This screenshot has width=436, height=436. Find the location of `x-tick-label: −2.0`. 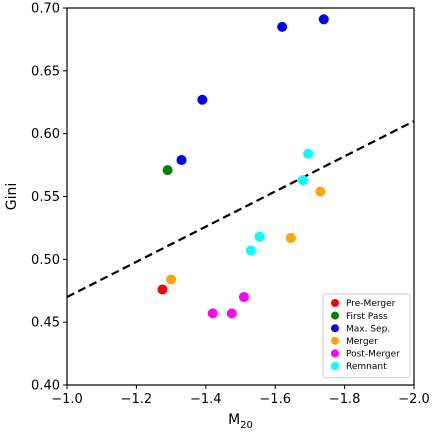

x-tick-label: −2.0 is located at coordinates (414, 399).